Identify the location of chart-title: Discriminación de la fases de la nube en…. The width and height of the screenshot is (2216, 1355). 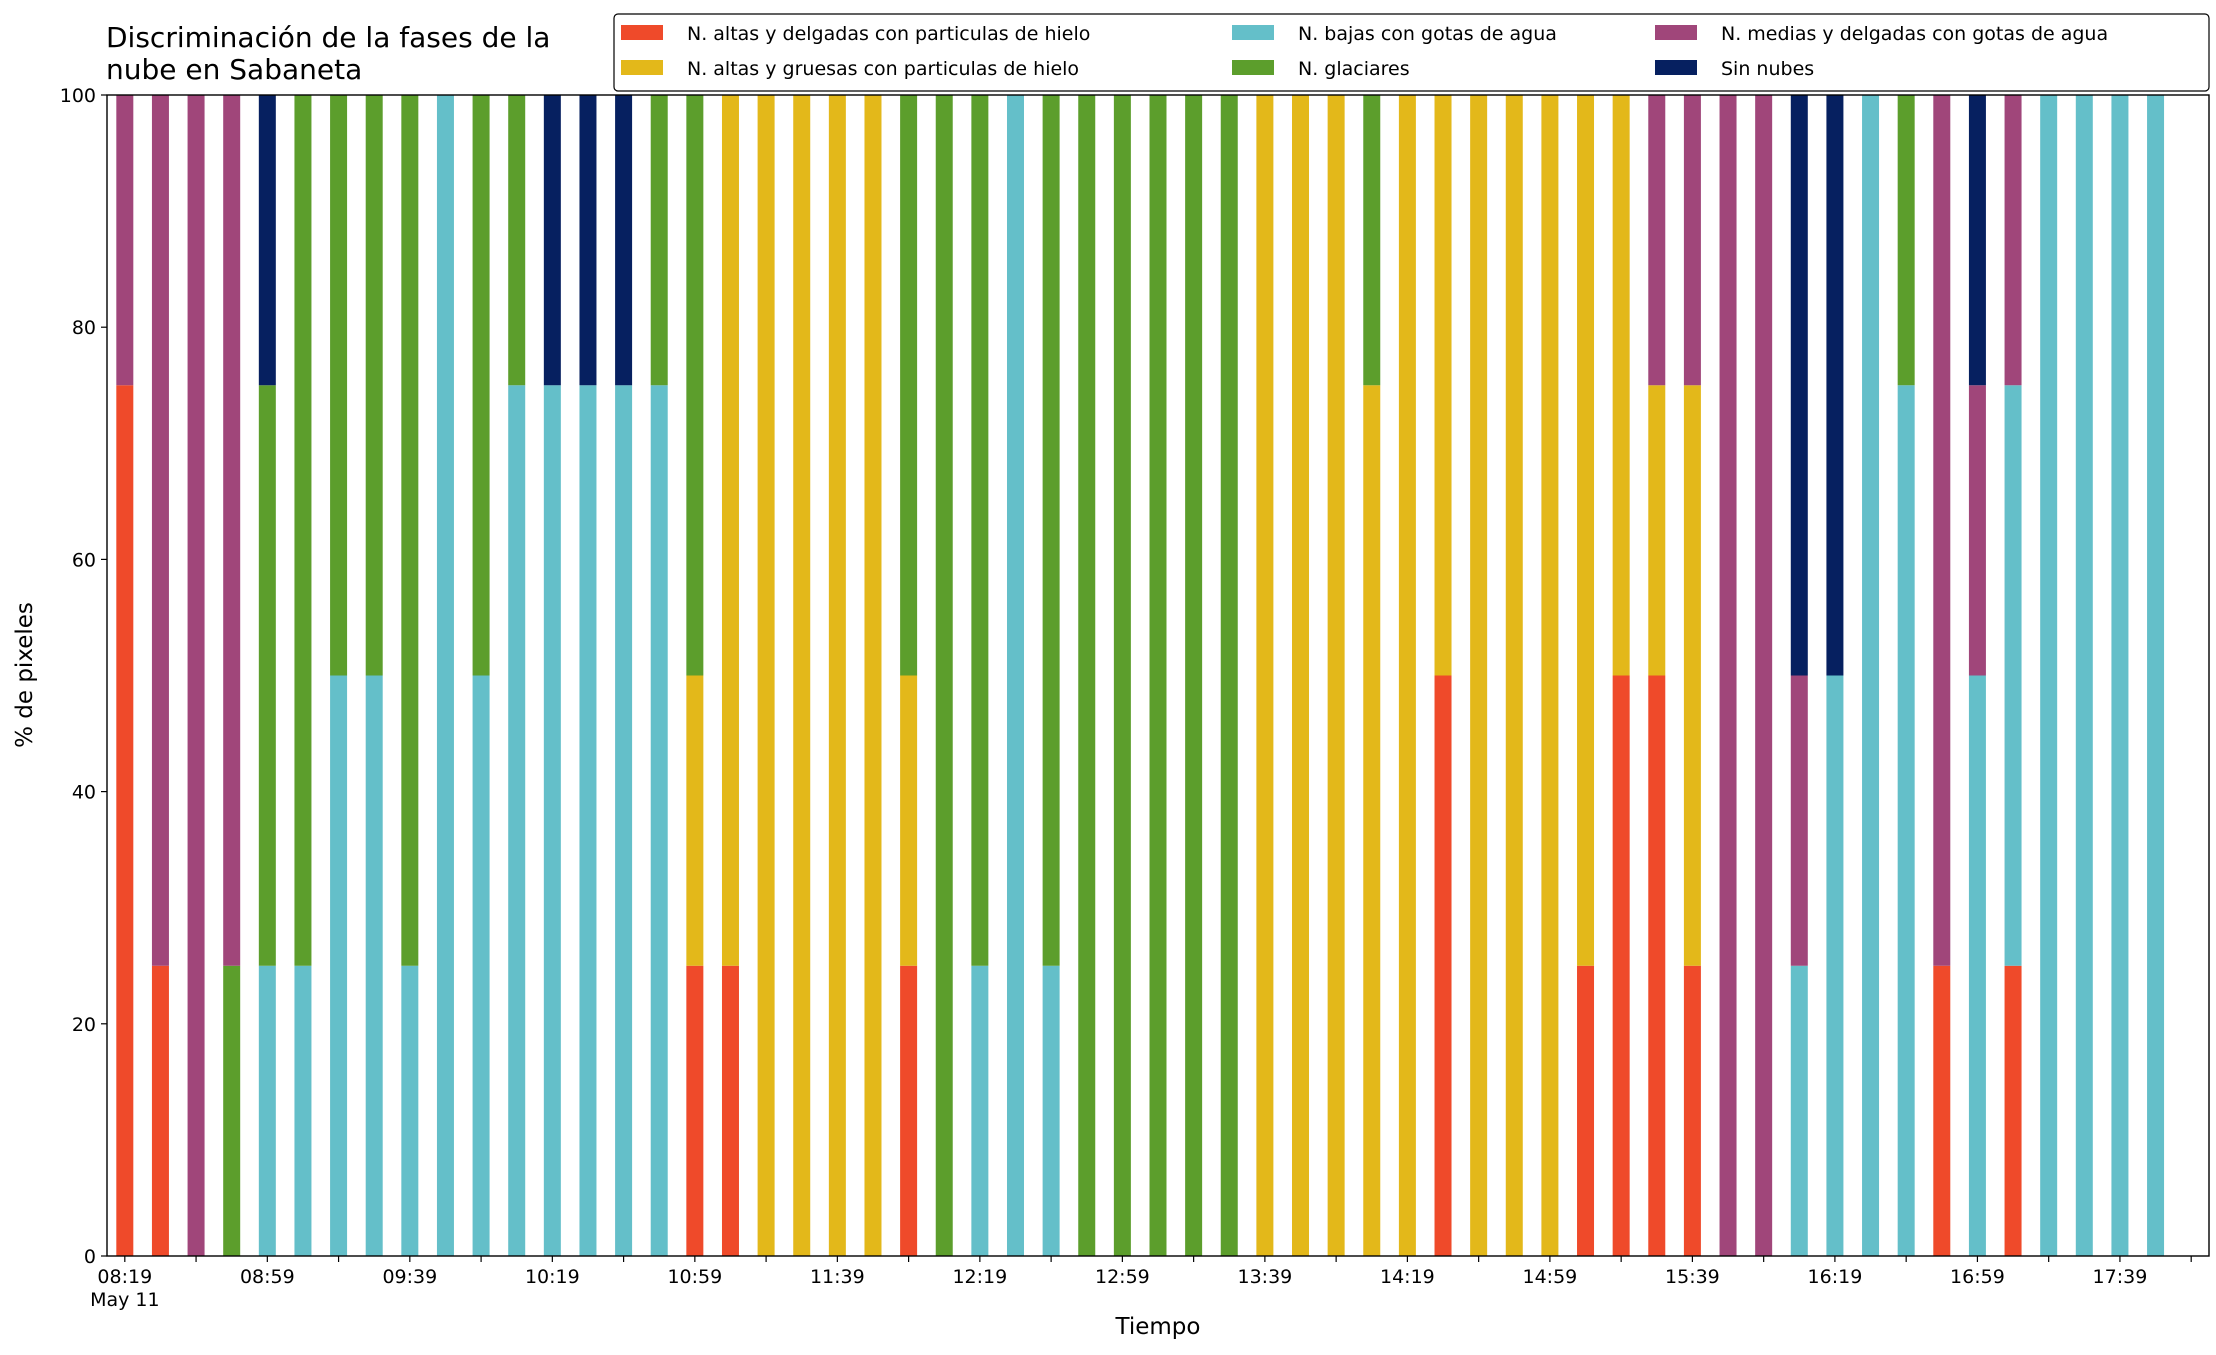
(328, 53).